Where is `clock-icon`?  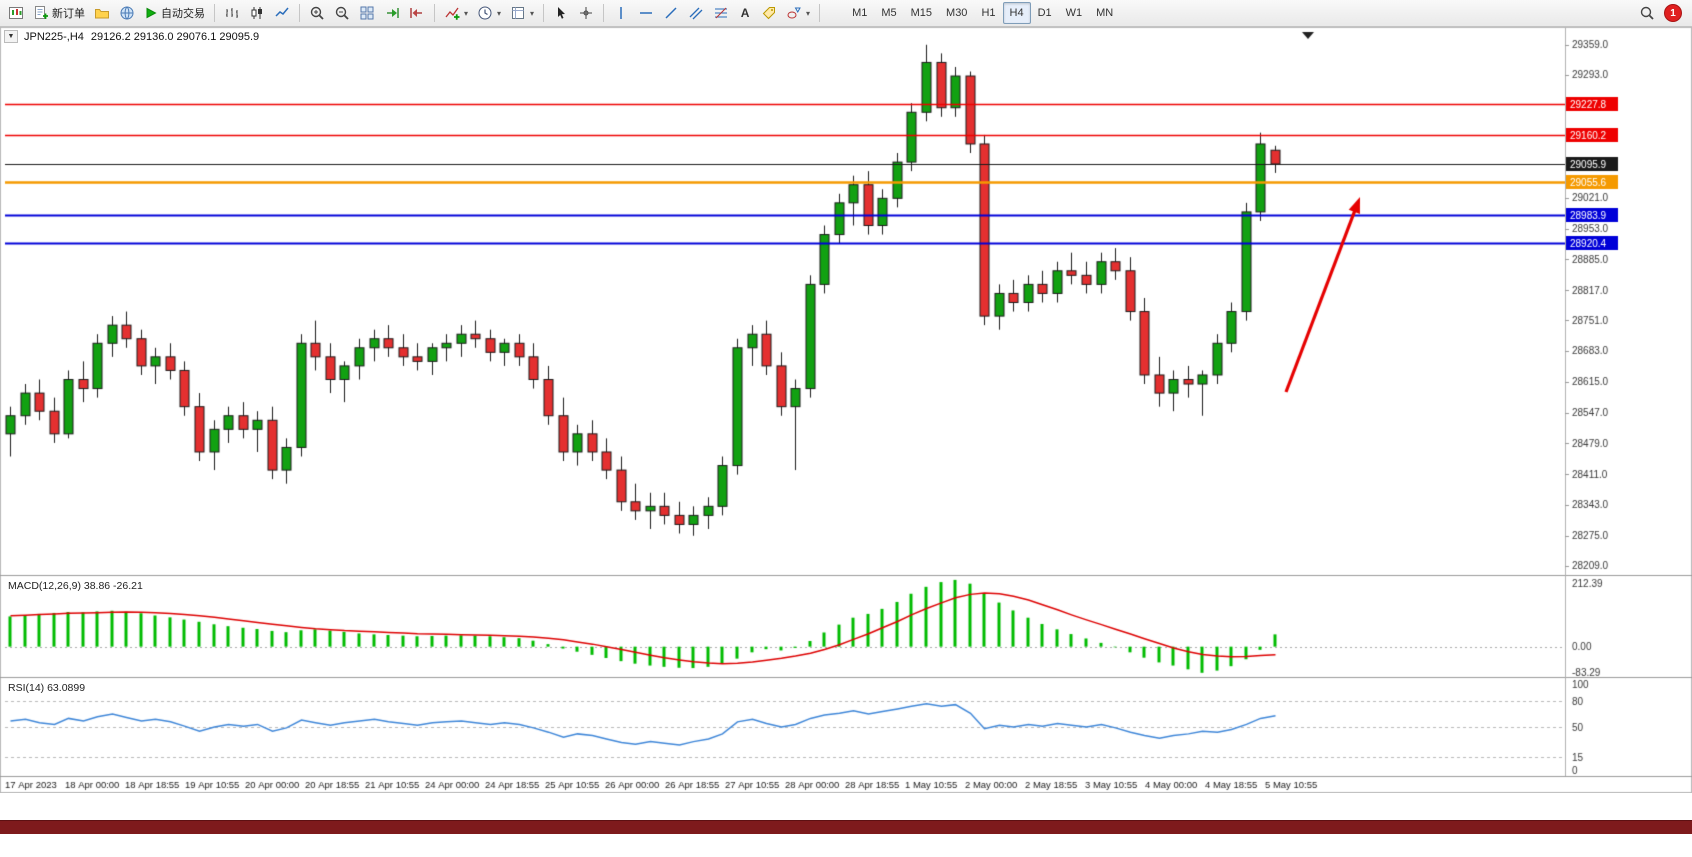
clock-icon is located at coordinates (485, 13).